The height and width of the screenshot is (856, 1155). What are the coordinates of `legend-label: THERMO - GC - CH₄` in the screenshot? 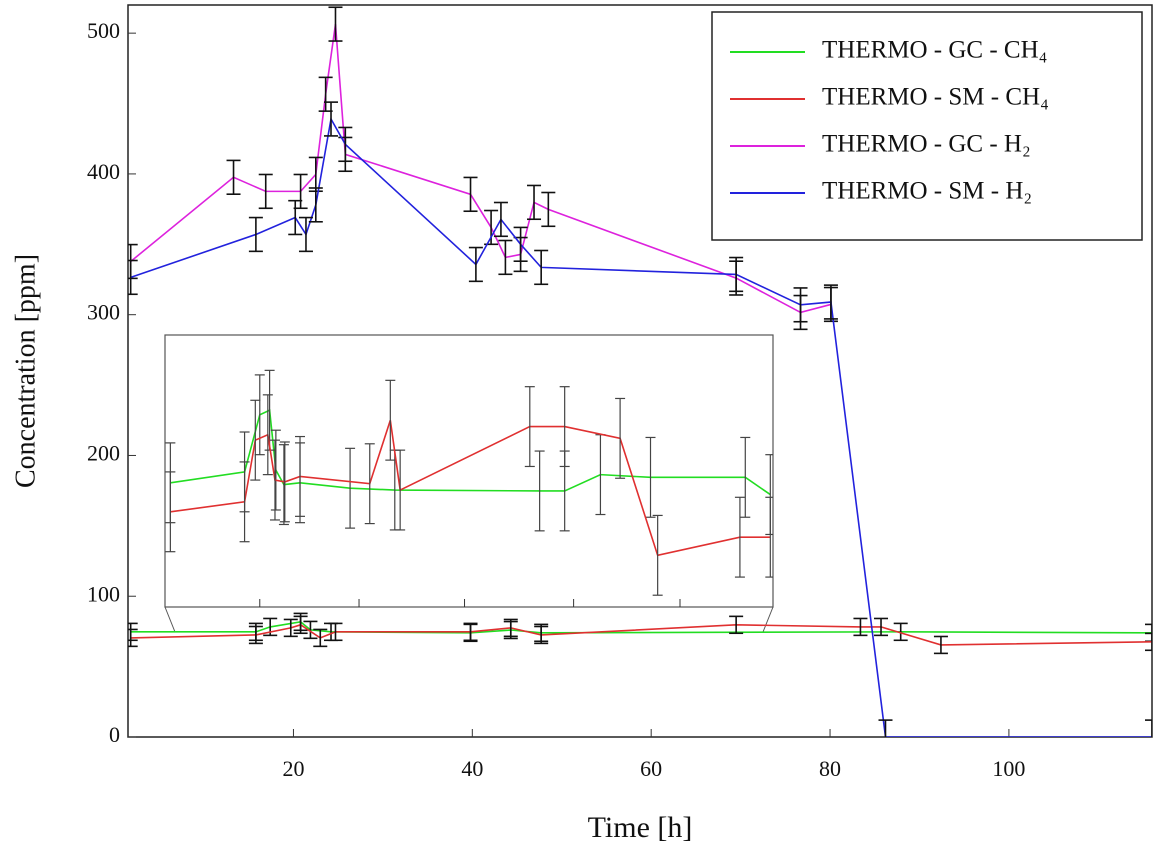 It's located at (934, 50).